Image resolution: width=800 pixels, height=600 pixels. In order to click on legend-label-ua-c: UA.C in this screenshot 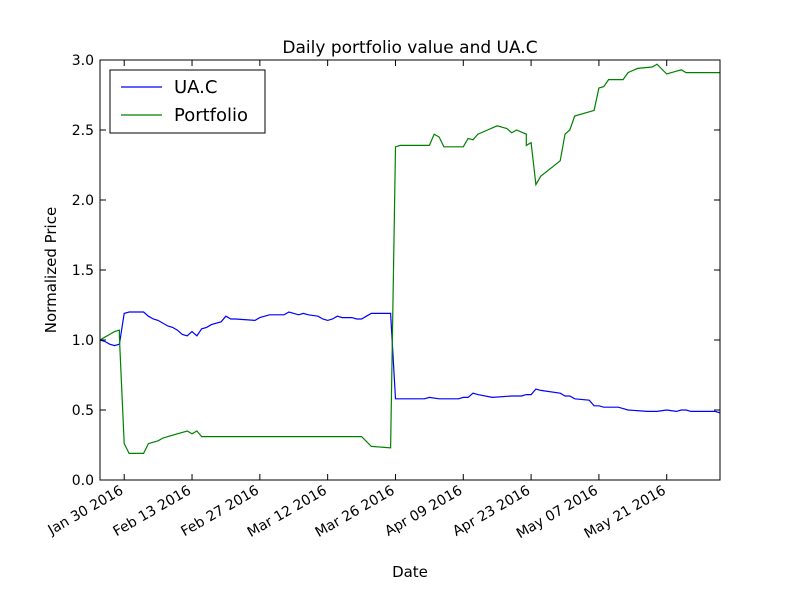, I will do `click(195, 87)`.